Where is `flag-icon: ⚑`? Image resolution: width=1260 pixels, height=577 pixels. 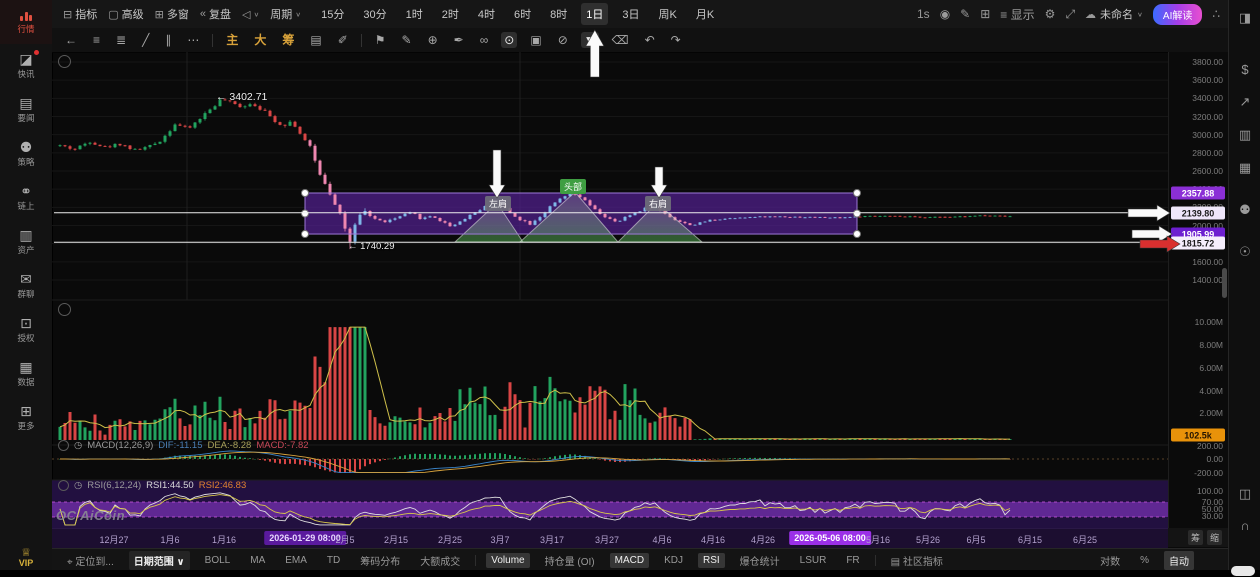
flag-icon: ⚑ is located at coordinates (380, 40).